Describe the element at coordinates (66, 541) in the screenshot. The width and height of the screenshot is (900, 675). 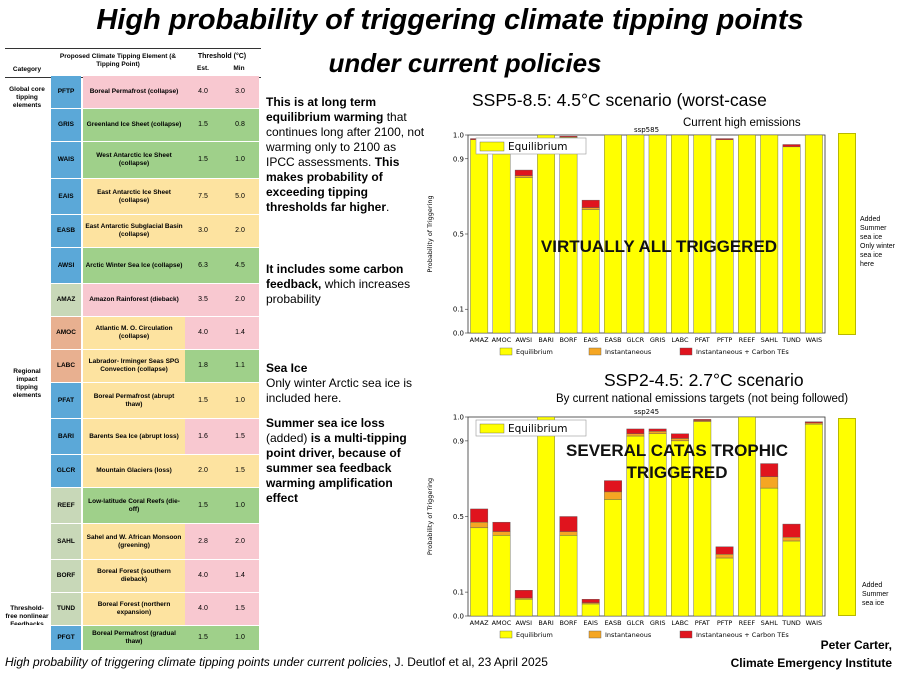
I see `element-code: SAHL` at that location.